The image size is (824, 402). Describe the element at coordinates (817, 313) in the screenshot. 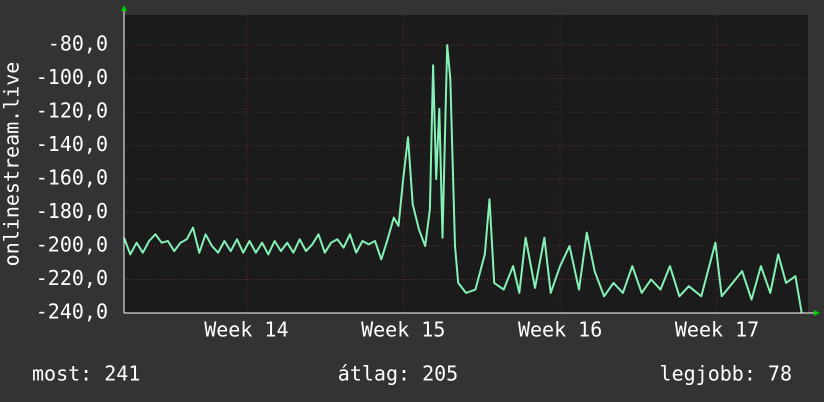

I see `x-axis-arrow` at that location.